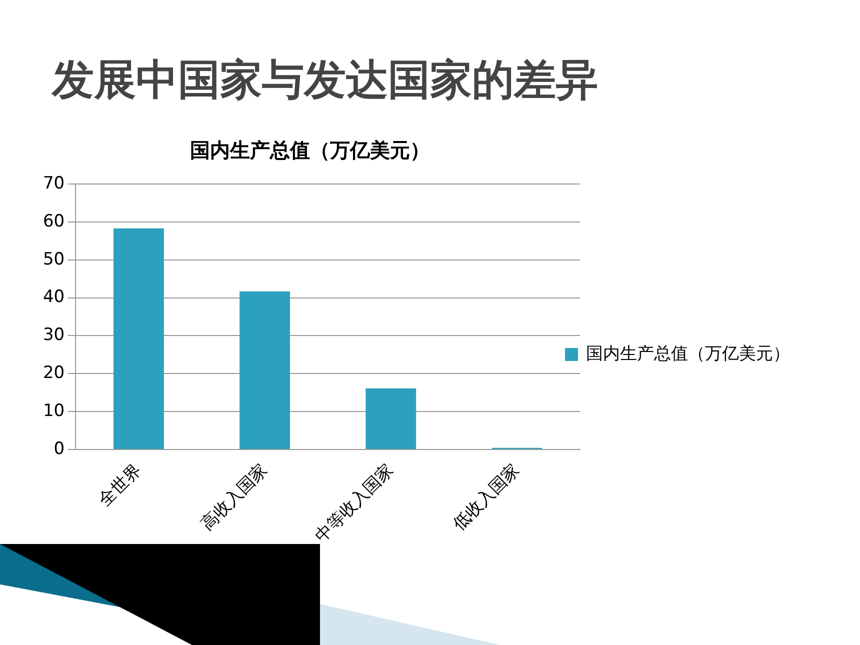  I want to click on chart-title: 发展中国家与发达国家的差异, so click(325, 80).